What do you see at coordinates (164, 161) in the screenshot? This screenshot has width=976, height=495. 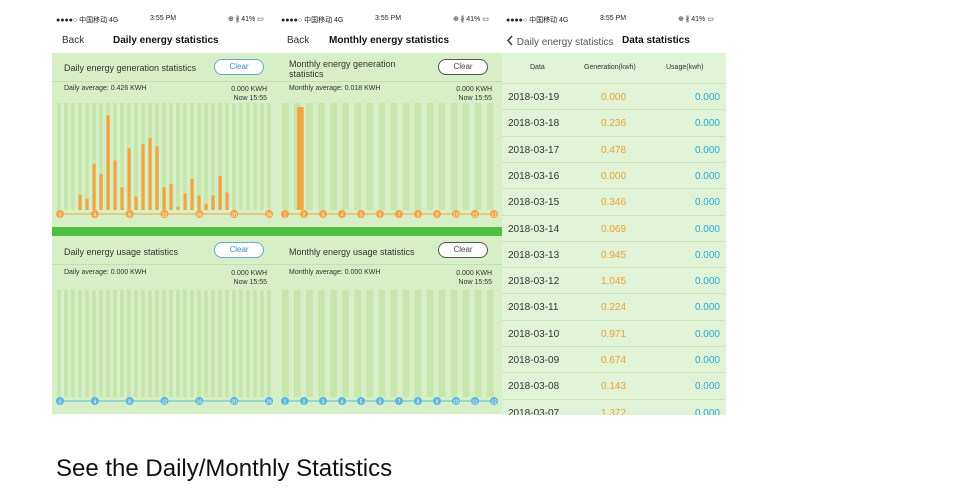 I see `daily-generation-chart: 0 4 8 12 16 20 24` at bounding box center [164, 161].